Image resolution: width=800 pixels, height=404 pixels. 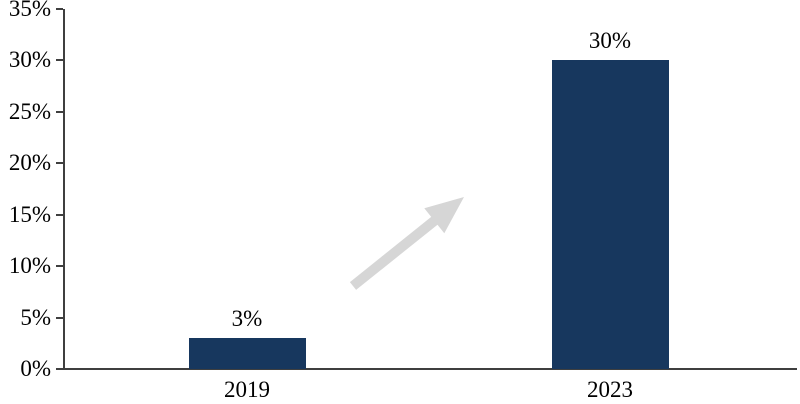 I want to click on bar-value-label: 30%, so click(x=610, y=40).